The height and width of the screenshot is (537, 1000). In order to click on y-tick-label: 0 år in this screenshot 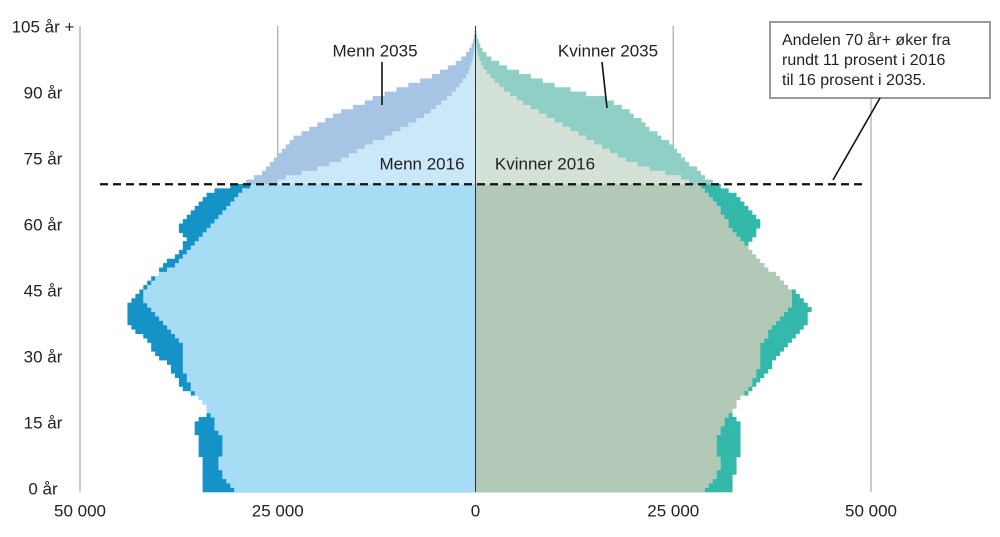, I will do `click(43, 488)`.